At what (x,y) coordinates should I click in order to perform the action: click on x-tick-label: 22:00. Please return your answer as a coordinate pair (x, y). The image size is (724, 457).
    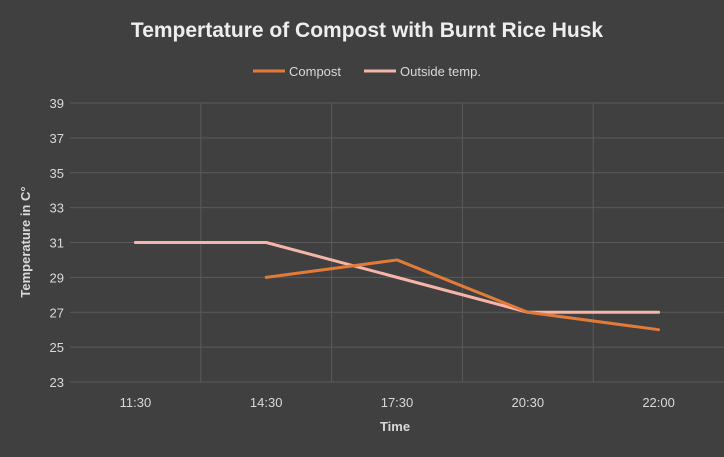
    Looking at the image, I should click on (658, 402).